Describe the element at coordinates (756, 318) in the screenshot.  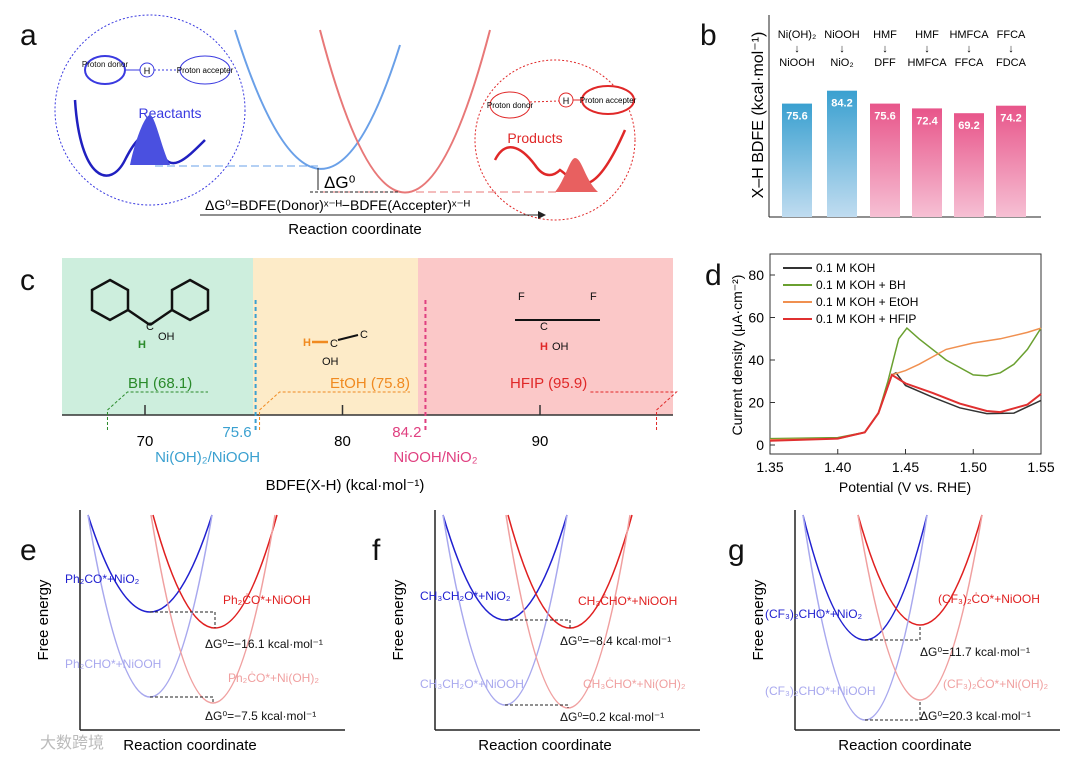
I see `d-y-tick-label: 60` at that location.